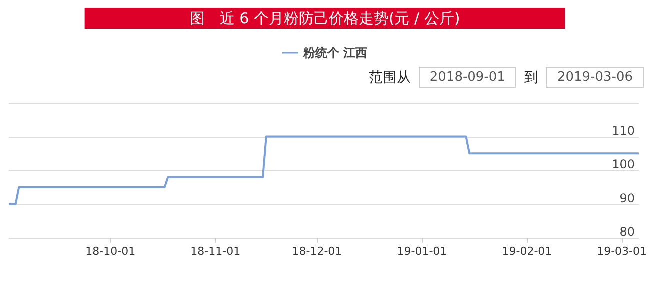  I want to click on chart-title: 图 近 6 个月粉防己价格走势(元 / 公斤), so click(325, 19).